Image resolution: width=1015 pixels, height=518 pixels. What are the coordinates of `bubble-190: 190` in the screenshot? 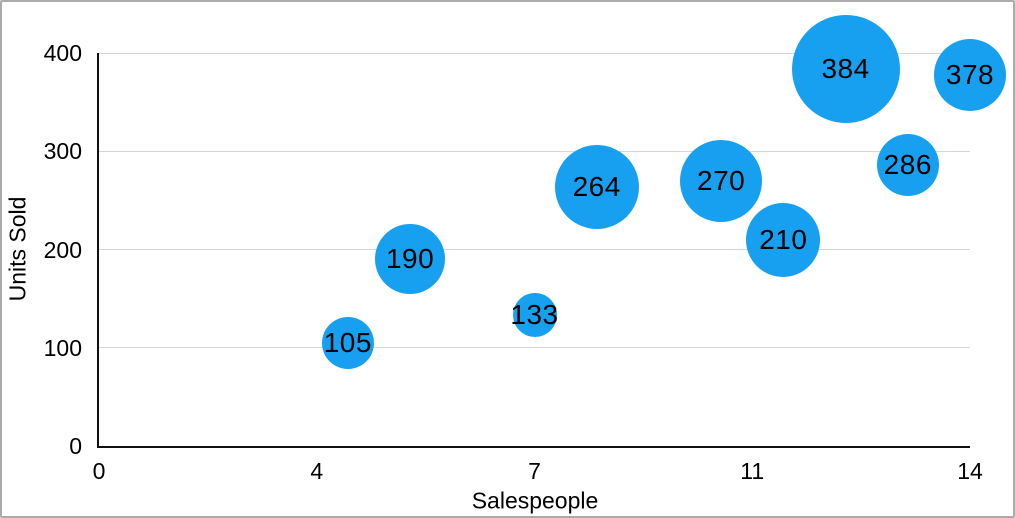 It's located at (410, 259).